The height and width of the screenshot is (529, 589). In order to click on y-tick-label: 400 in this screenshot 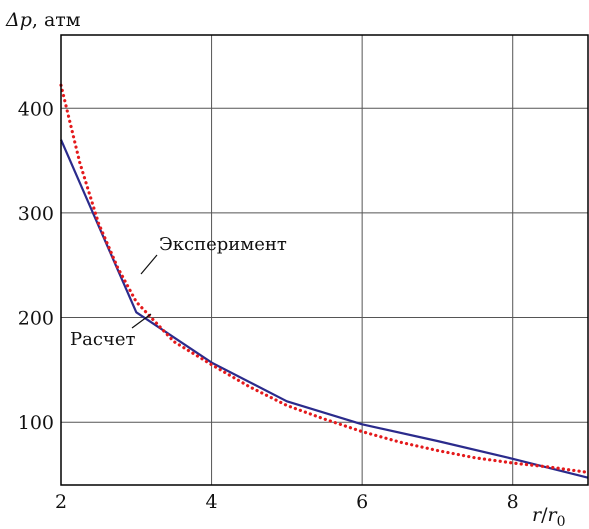, I will do `click(36, 109)`.